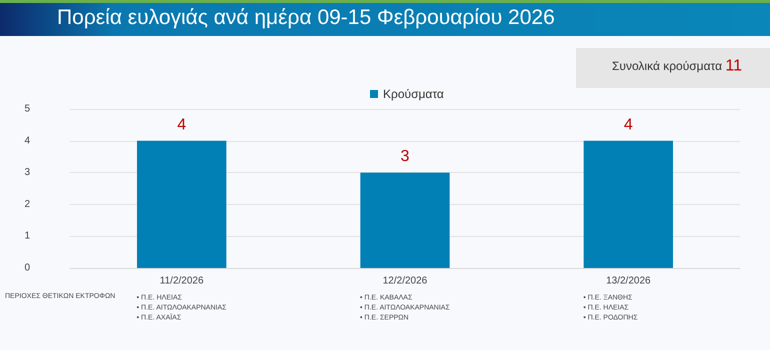 The image size is (770, 350). Describe the element at coordinates (405, 157) in the screenshot. I see `data-label: 3` at that location.